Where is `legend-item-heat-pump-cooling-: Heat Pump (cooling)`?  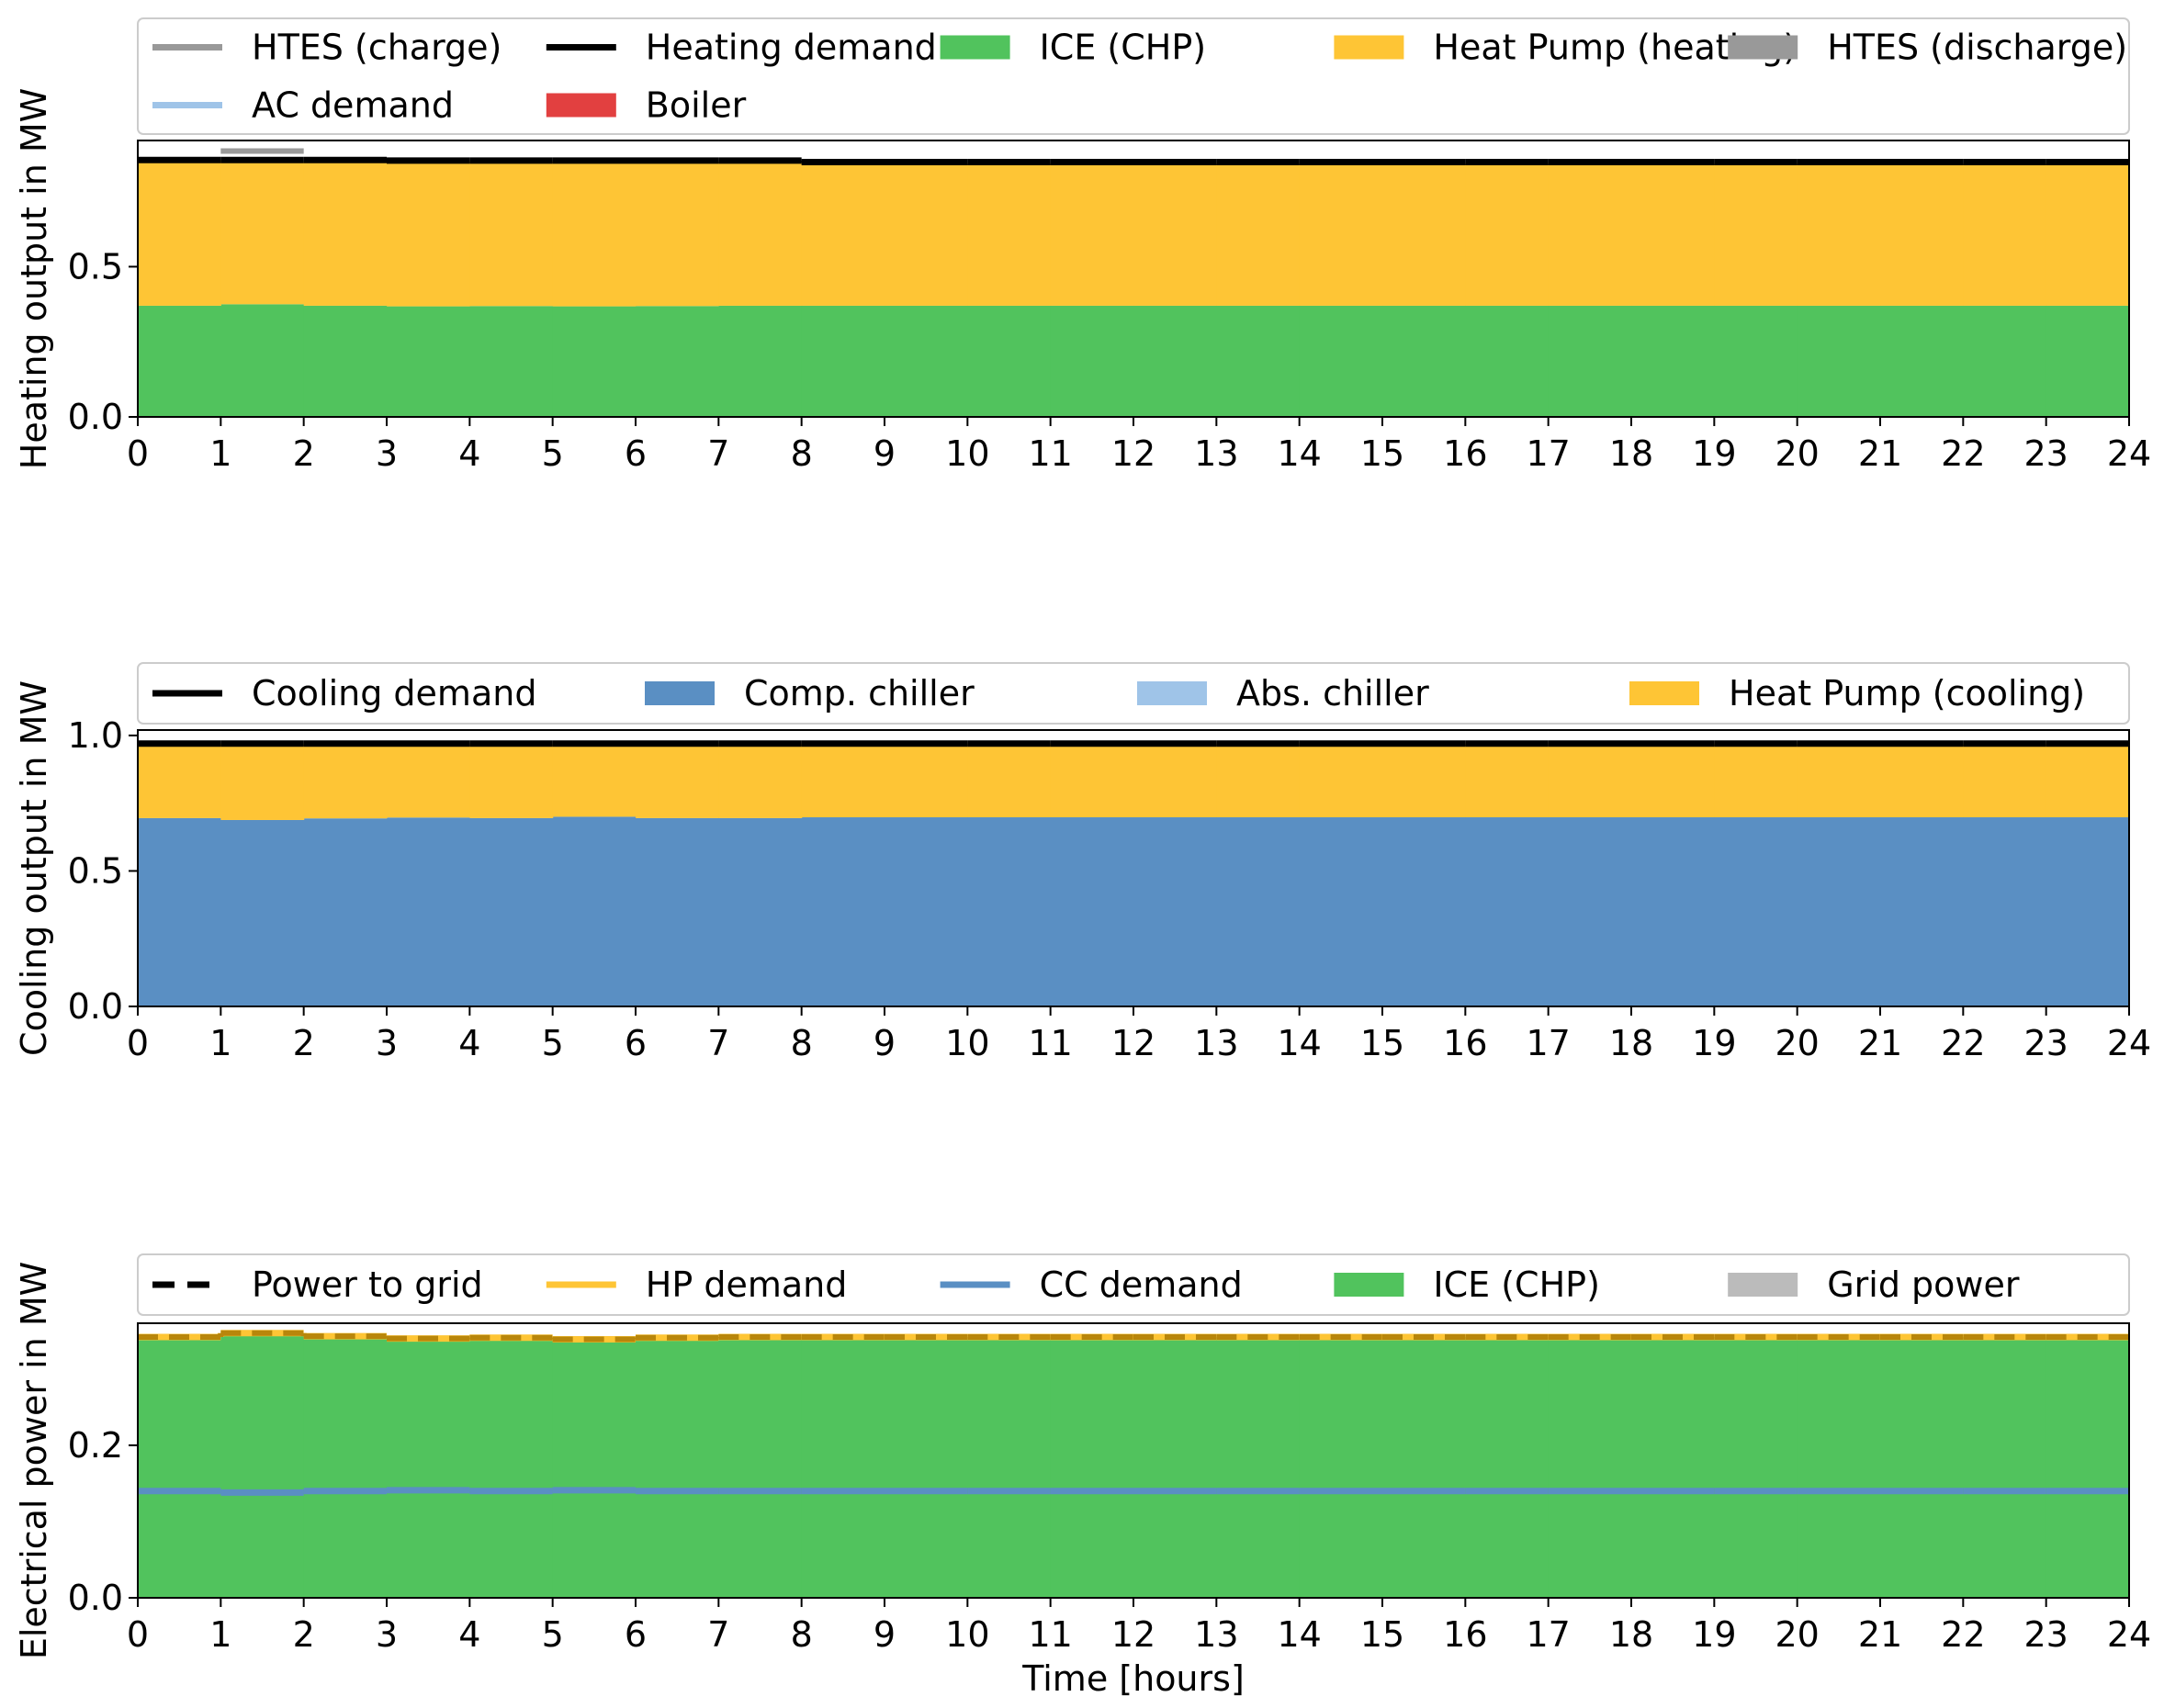
legend-item-heat-pump-cooling-: Heat Pump (cooling) is located at coordinates (1857, 694).